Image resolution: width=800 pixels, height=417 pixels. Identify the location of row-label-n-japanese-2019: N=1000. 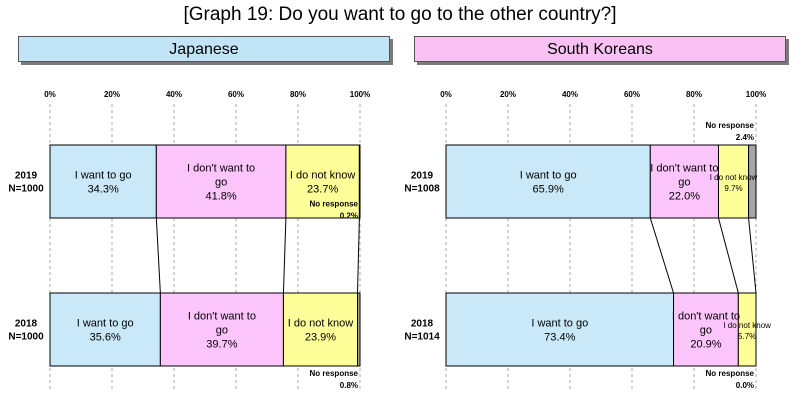
(26, 189).